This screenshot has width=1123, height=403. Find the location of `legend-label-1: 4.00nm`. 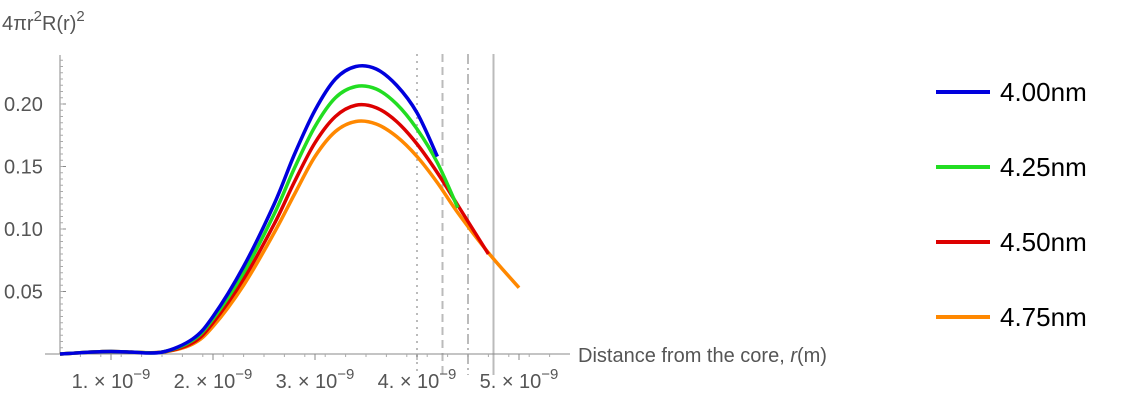

legend-label-1: 4.00nm is located at coordinates (1043, 92).